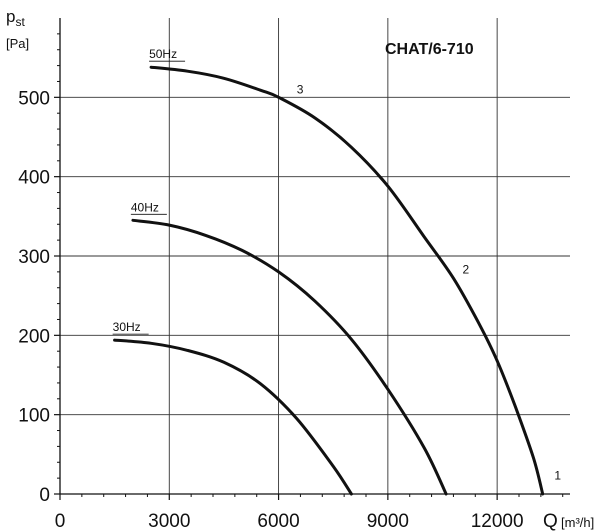  I want to click on x-tick-label: 3000, so click(169, 521).